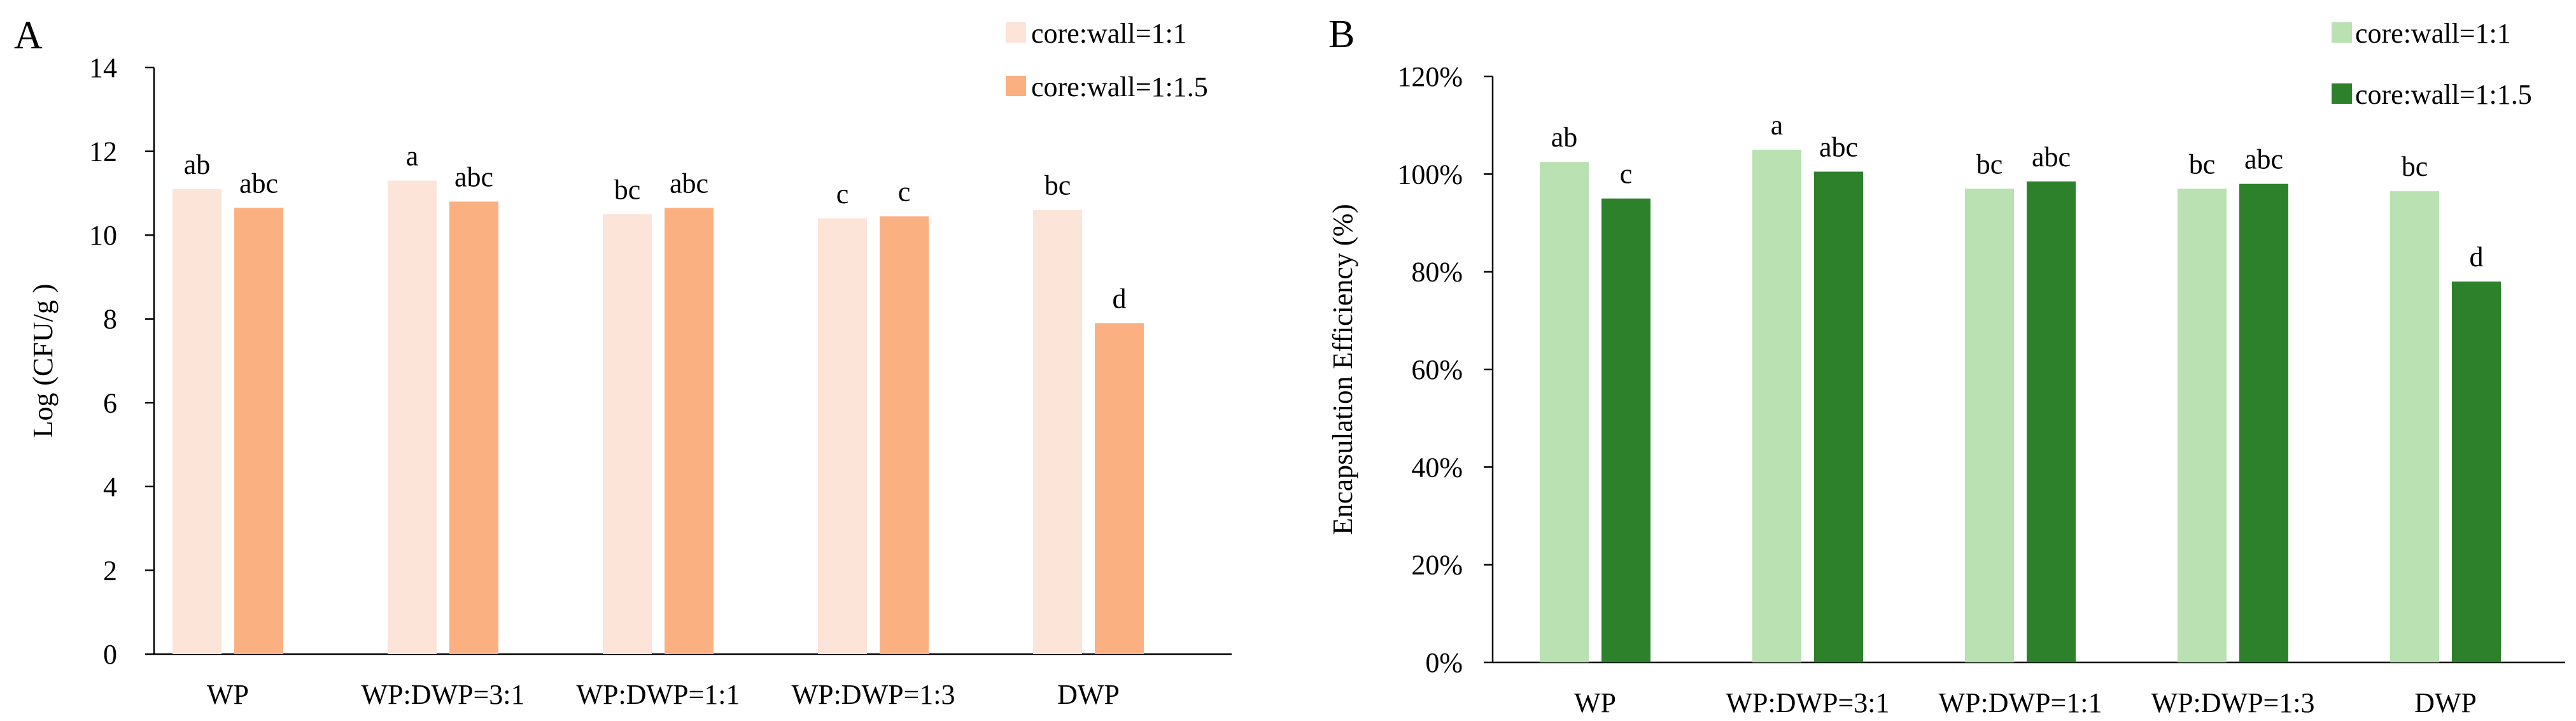 The height and width of the screenshot is (721, 2576). What do you see at coordinates (103, 152) in the screenshot?
I see `y-tick-label: 12` at bounding box center [103, 152].